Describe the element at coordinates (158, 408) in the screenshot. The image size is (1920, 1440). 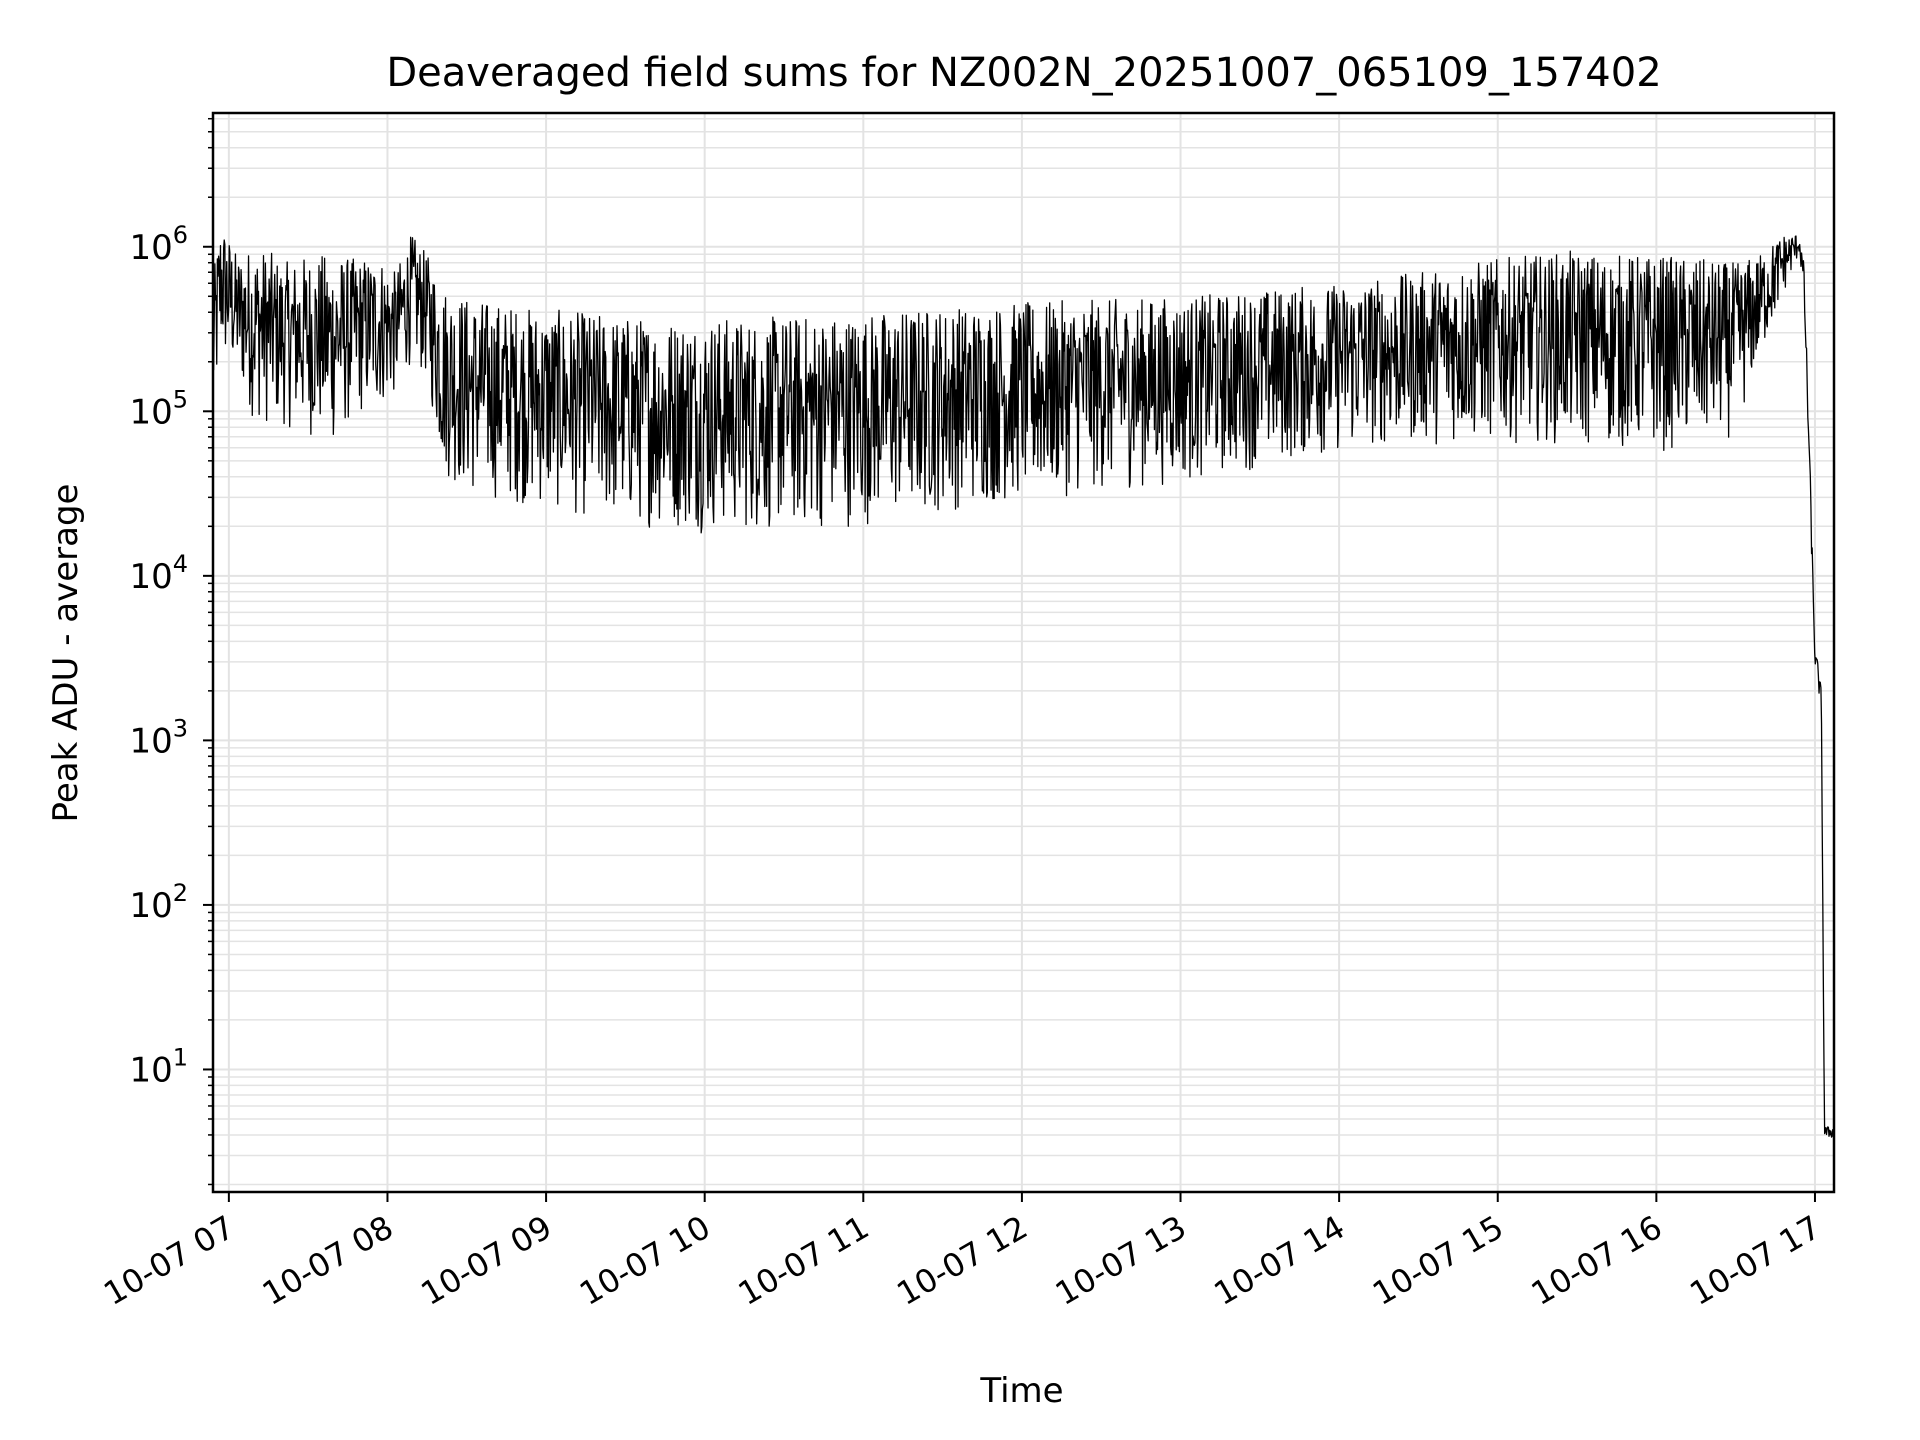
I see `y-tick-label: 10⁵` at that location.